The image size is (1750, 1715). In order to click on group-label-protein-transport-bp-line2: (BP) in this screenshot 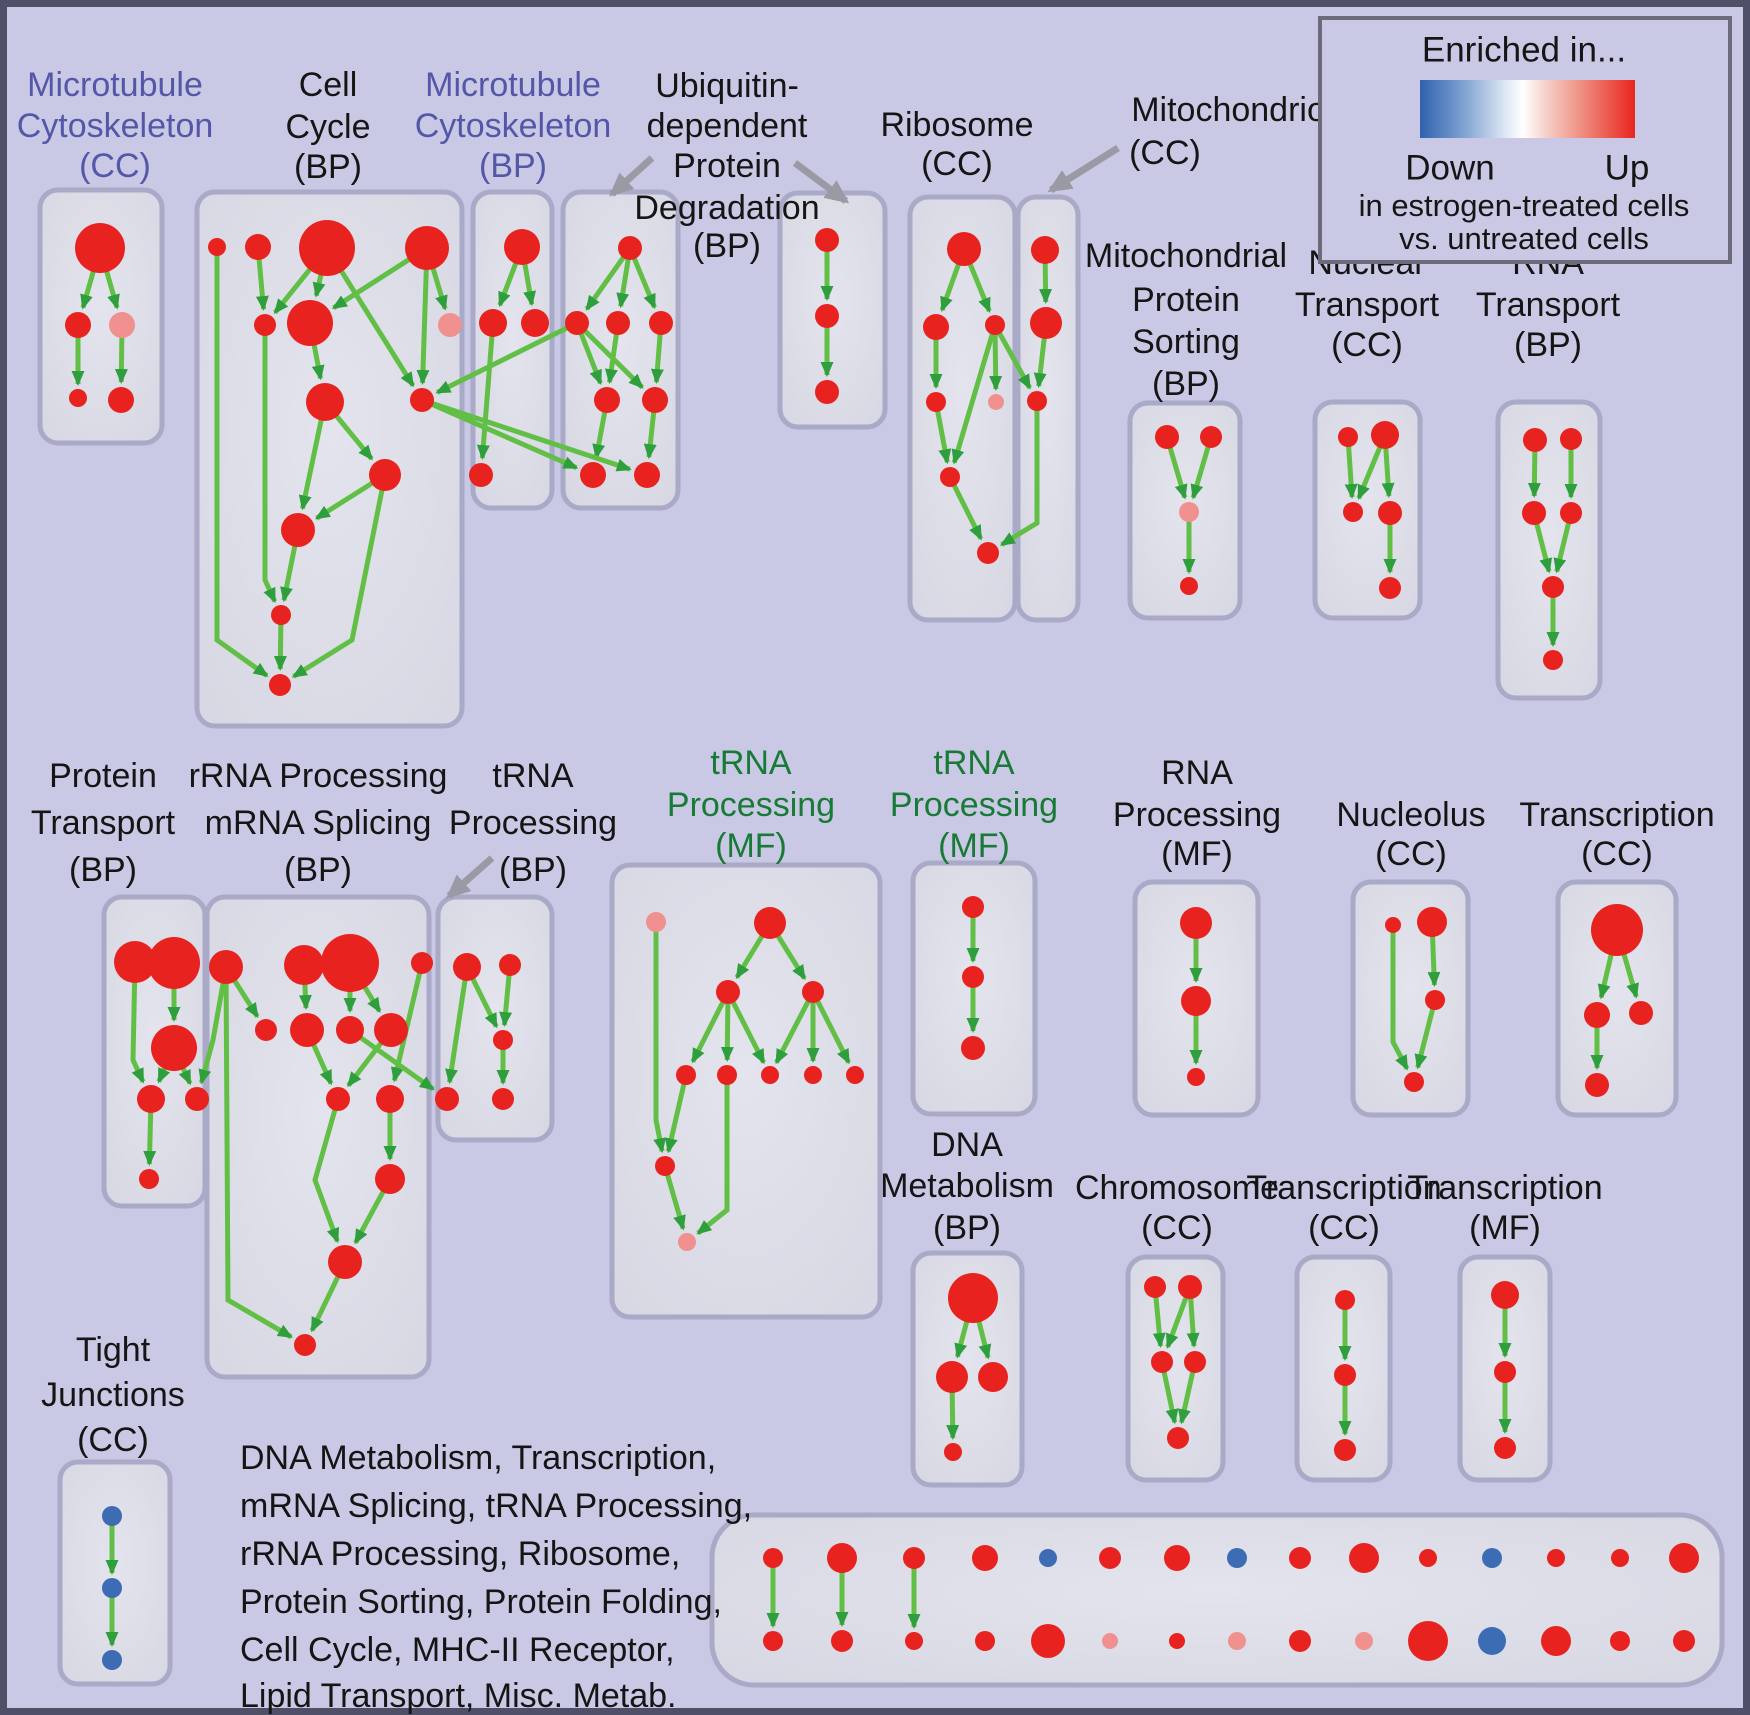, I will do `click(103, 870)`.